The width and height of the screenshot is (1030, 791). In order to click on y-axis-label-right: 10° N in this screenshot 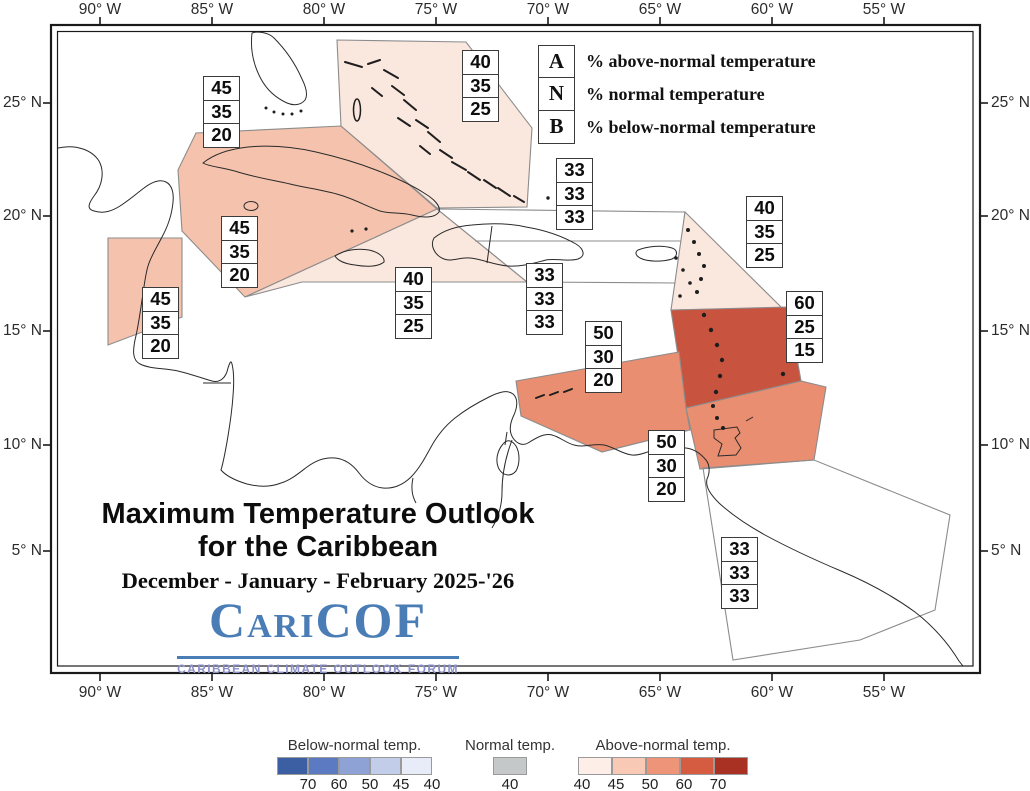, I will do `click(1010, 444)`.